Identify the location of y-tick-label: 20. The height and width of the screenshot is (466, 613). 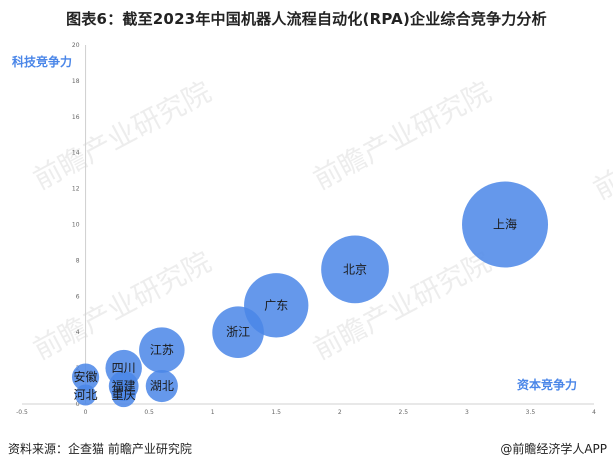
(76, 45).